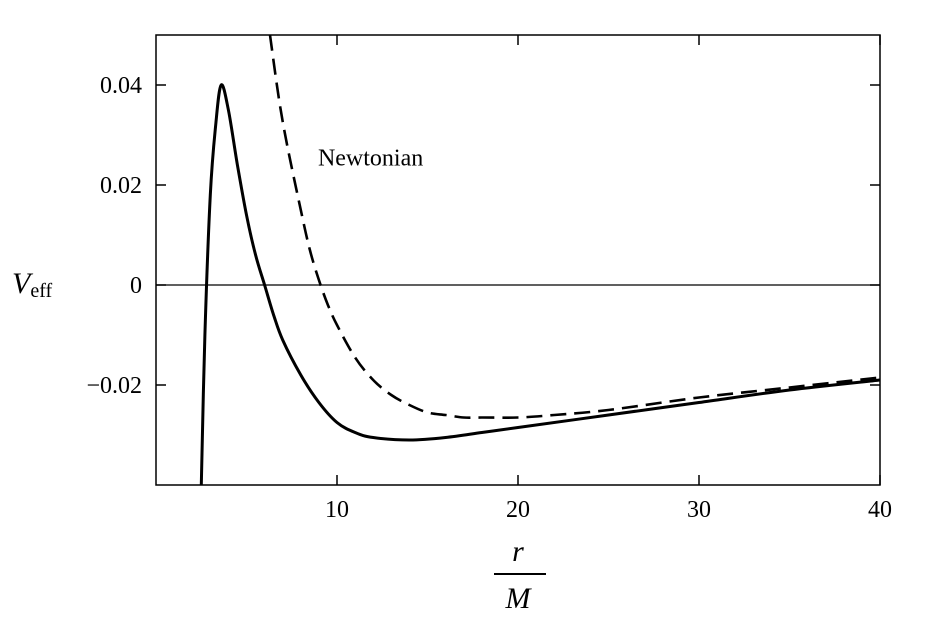  What do you see at coordinates (518, 510) in the screenshot?
I see `x-tick-label: 20` at bounding box center [518, 510].